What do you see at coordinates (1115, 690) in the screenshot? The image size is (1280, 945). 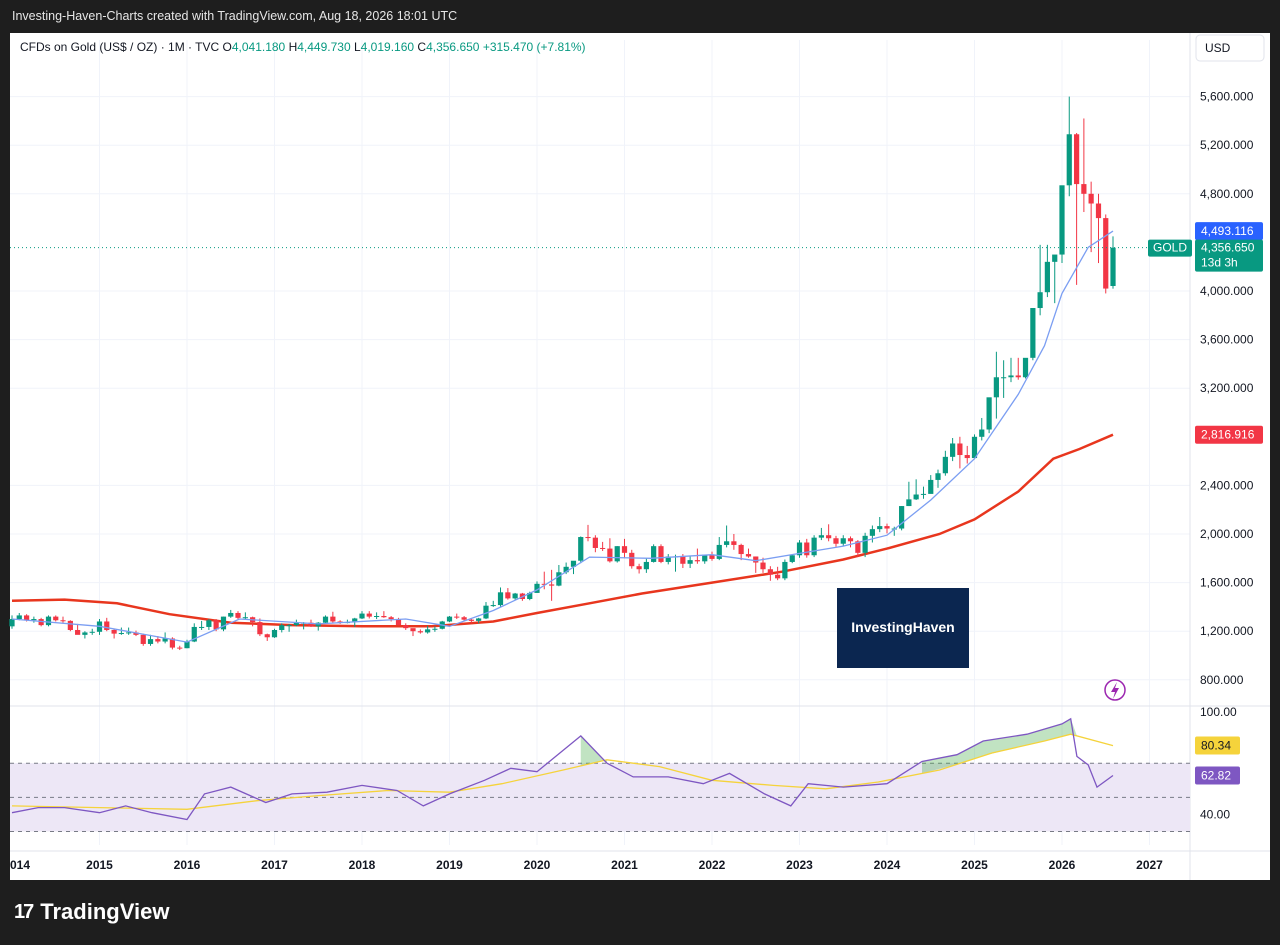 I see `lightning-icon` at bounding box center [1115, 690].